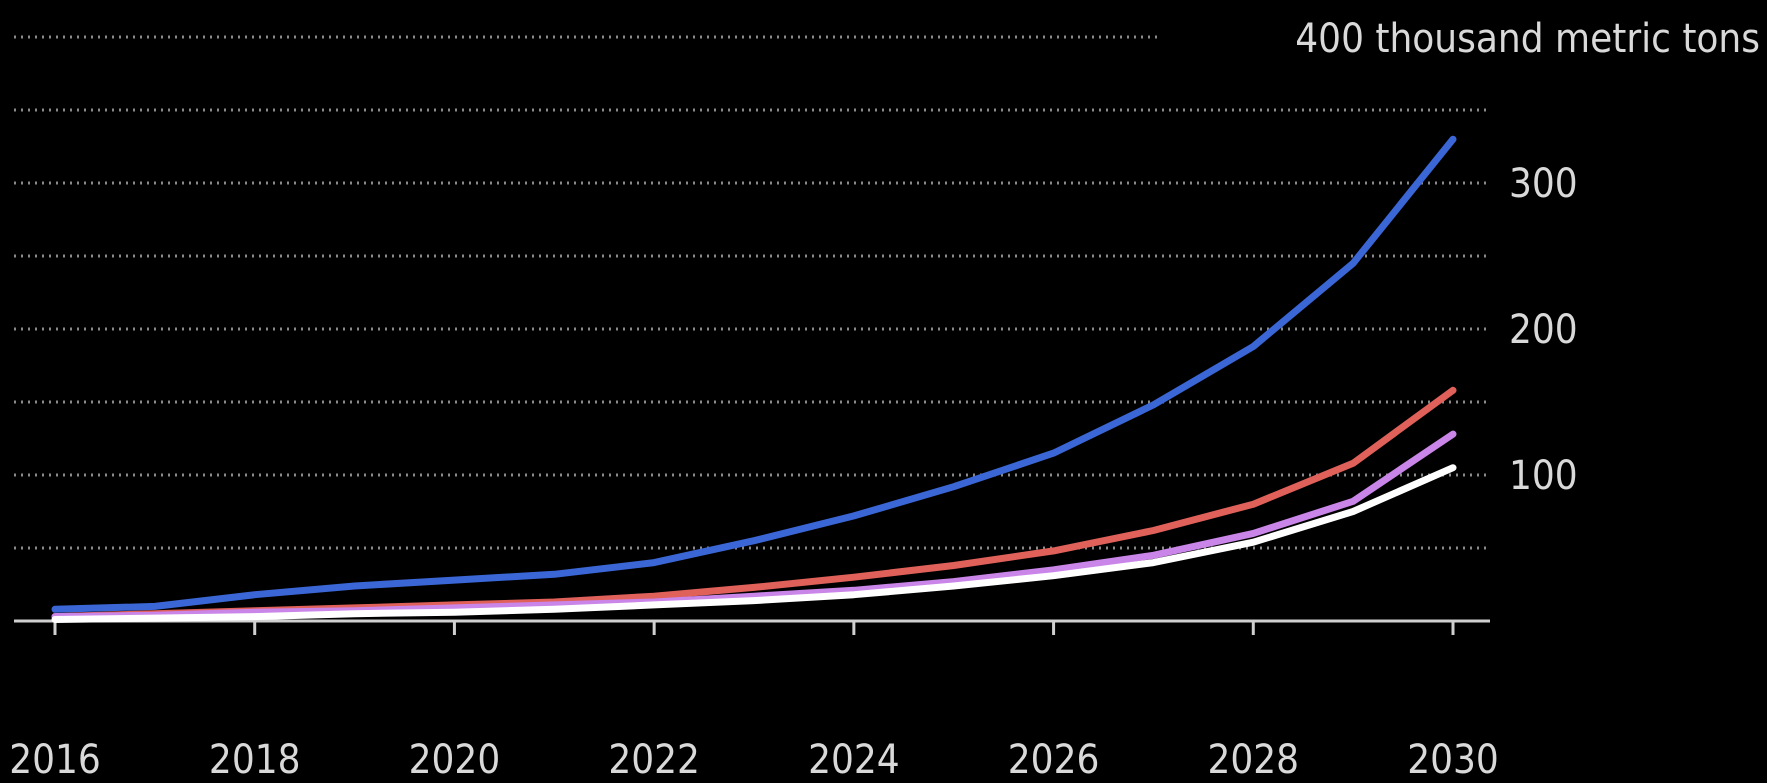 This screenshot has width=1767, height=783. I want to click on x-tick-label-2026: 2026, so click(1054, 760).